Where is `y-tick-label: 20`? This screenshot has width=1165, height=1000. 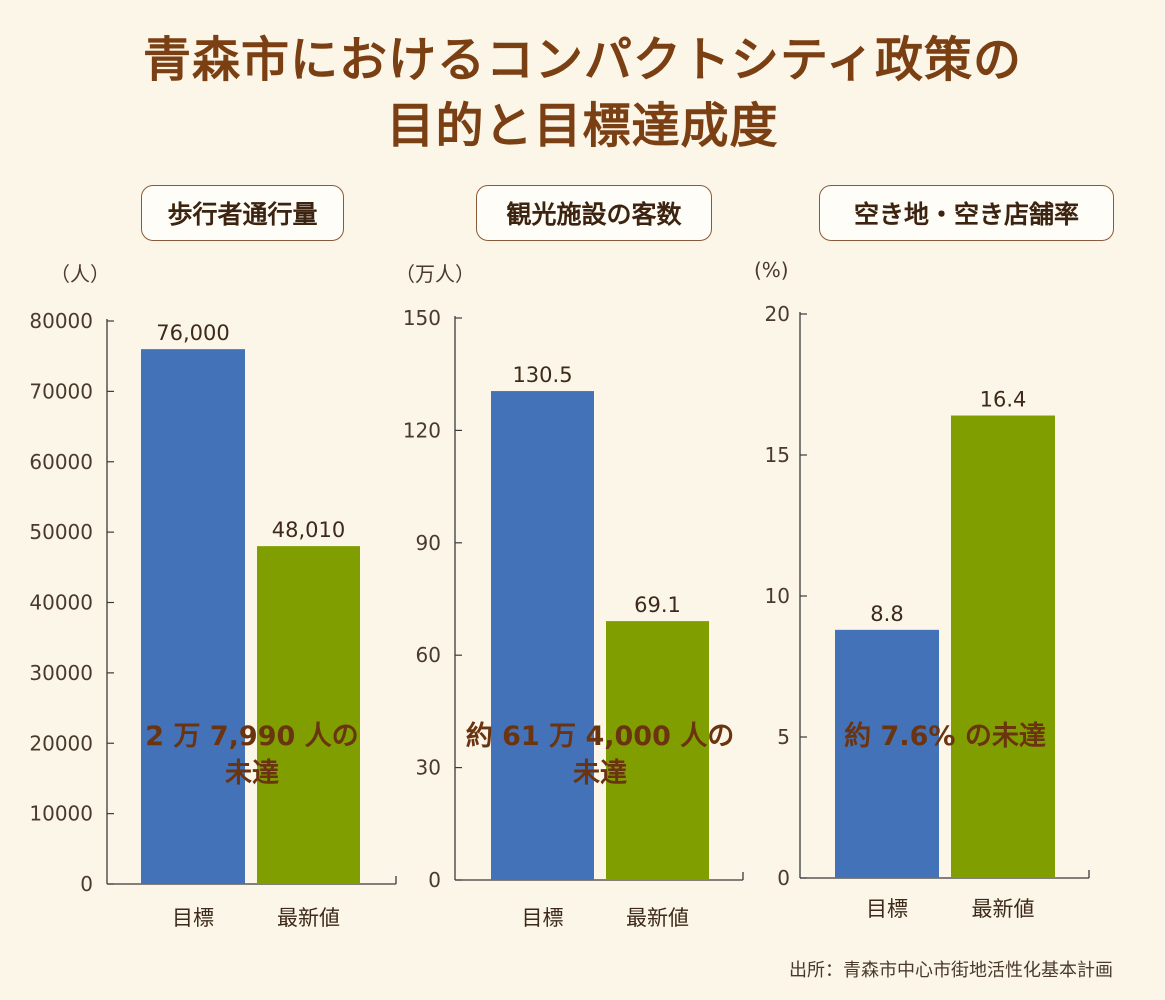
y-tick-label: 20 is located at coordinates (777, 314).